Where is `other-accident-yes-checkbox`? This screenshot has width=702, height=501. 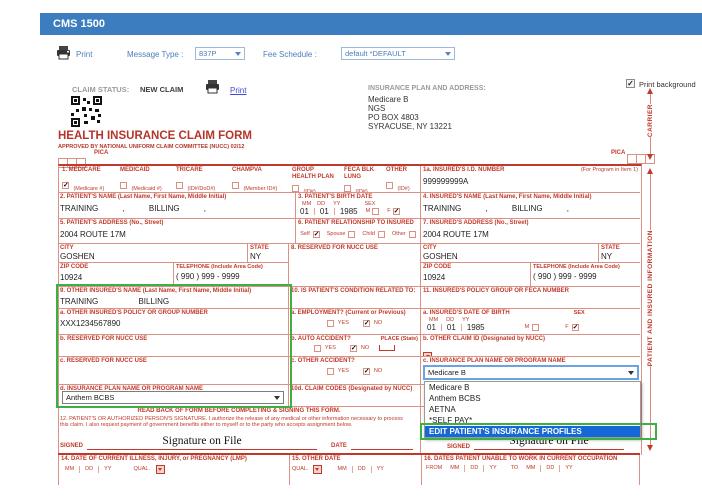
other-accident-yes-checkbox is located at coordinates (330, 371).